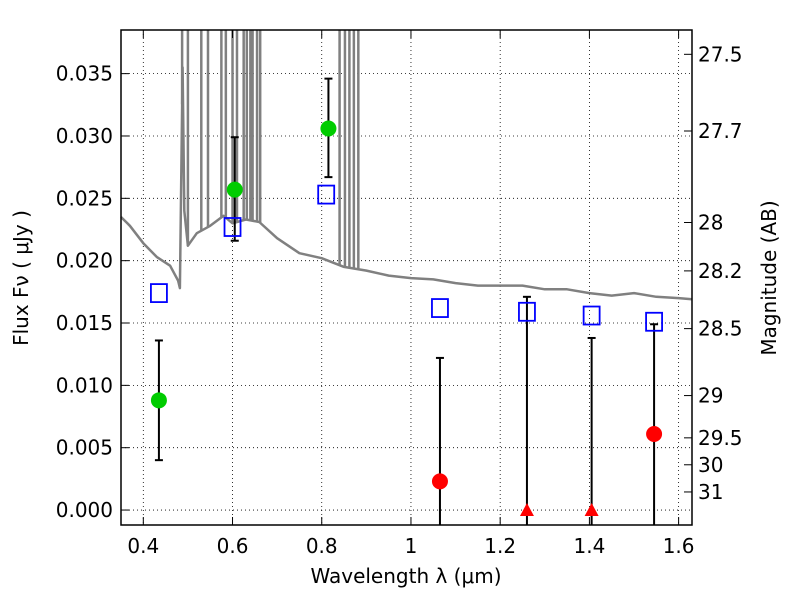 The image size is (800, 600). I want to click on right-tick-label: 29.5, so click(720, 438).